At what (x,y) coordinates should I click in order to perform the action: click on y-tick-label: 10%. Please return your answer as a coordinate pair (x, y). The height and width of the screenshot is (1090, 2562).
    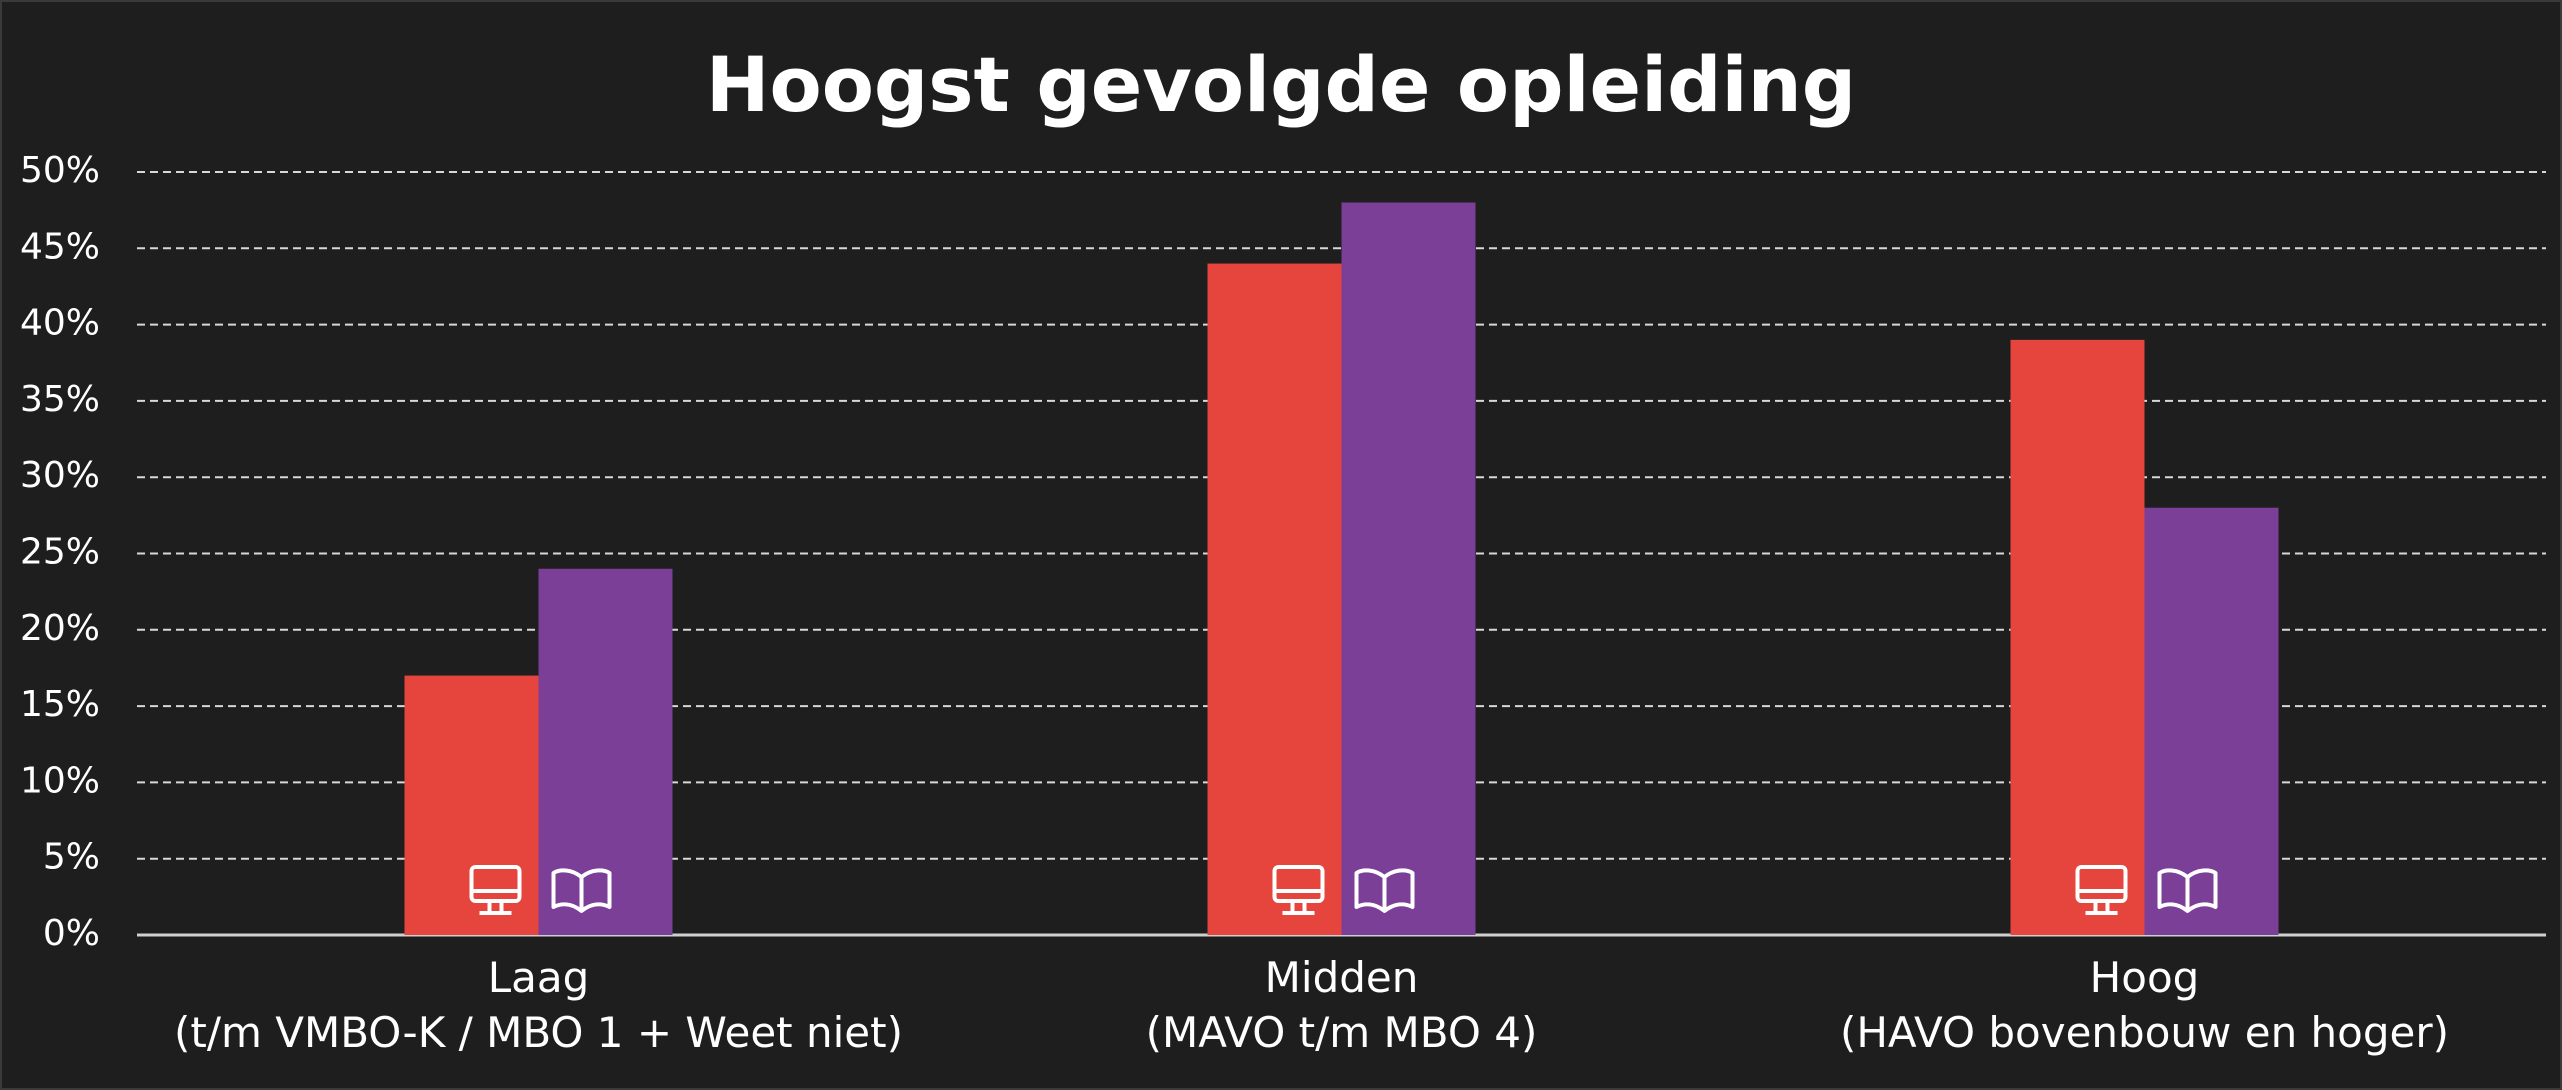
    Looking at the image, I should click on (60, 780).